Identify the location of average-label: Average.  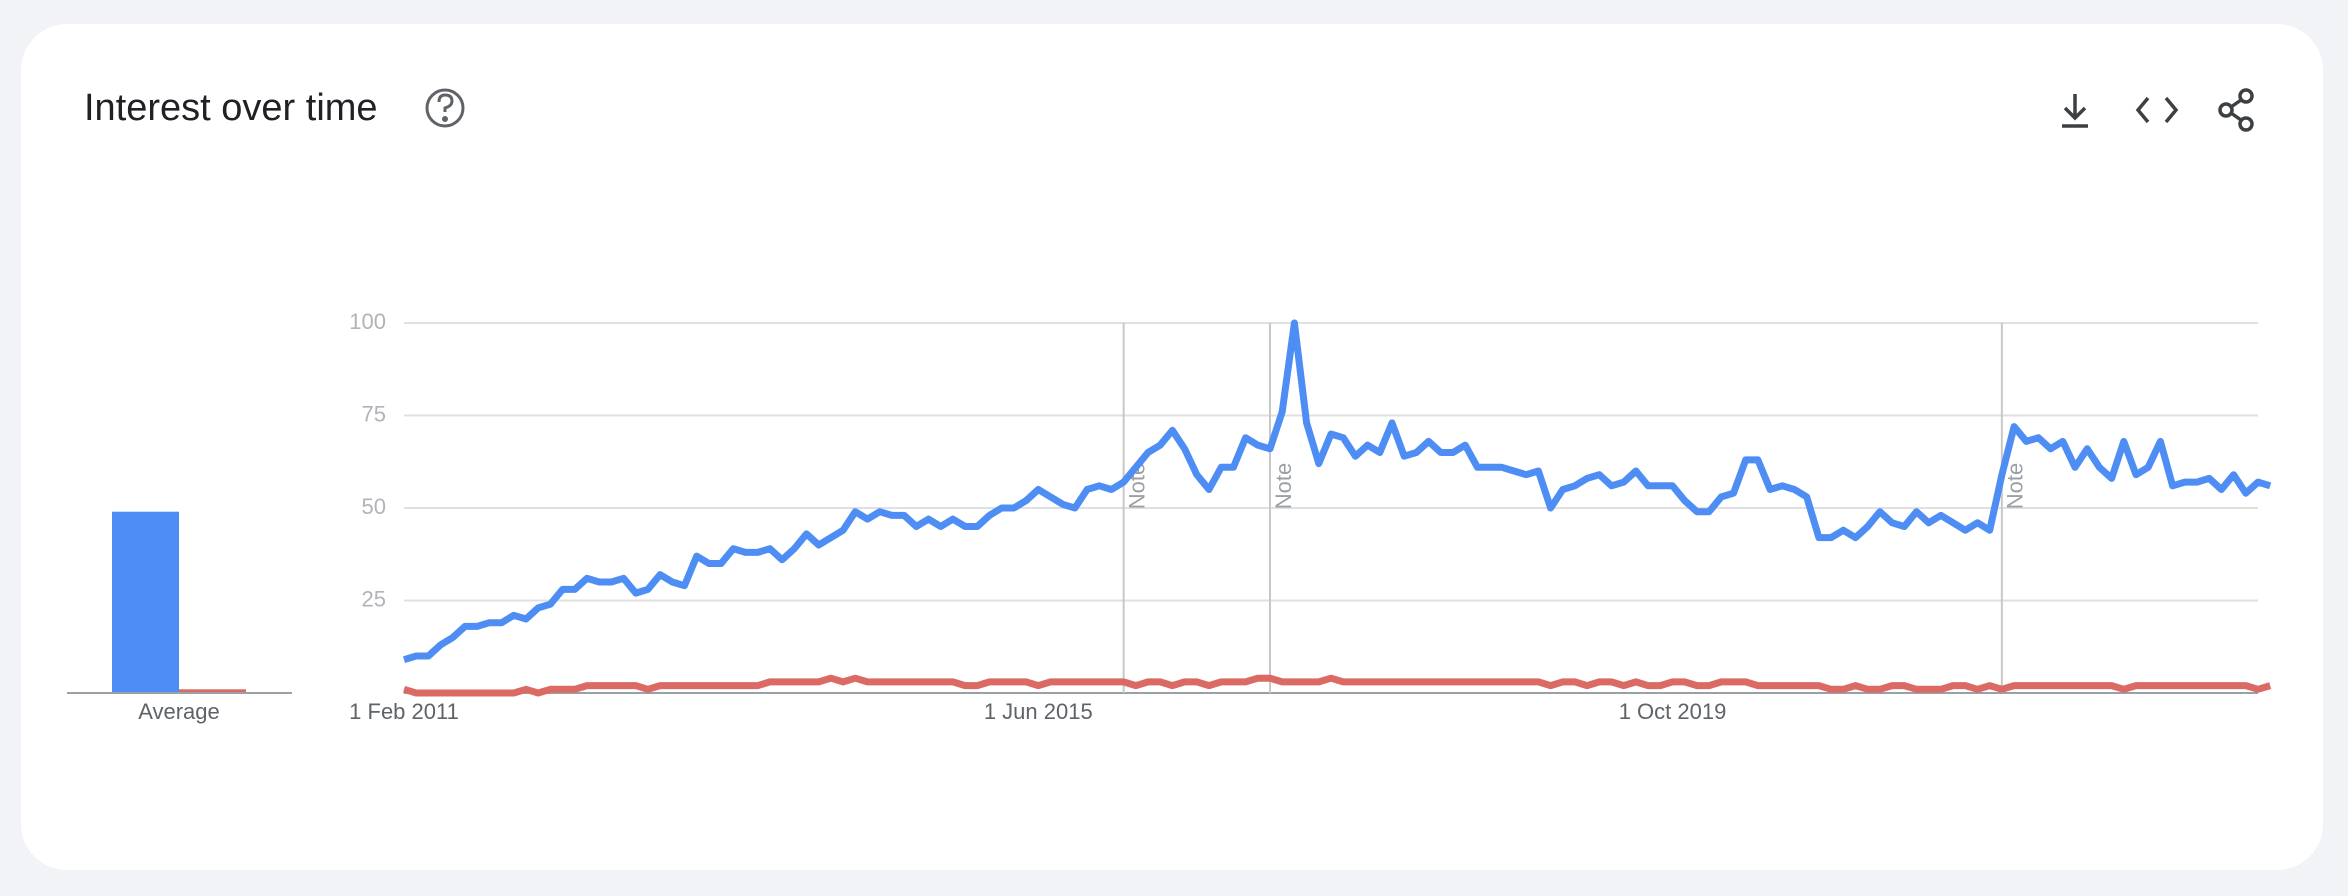
(179, 711).